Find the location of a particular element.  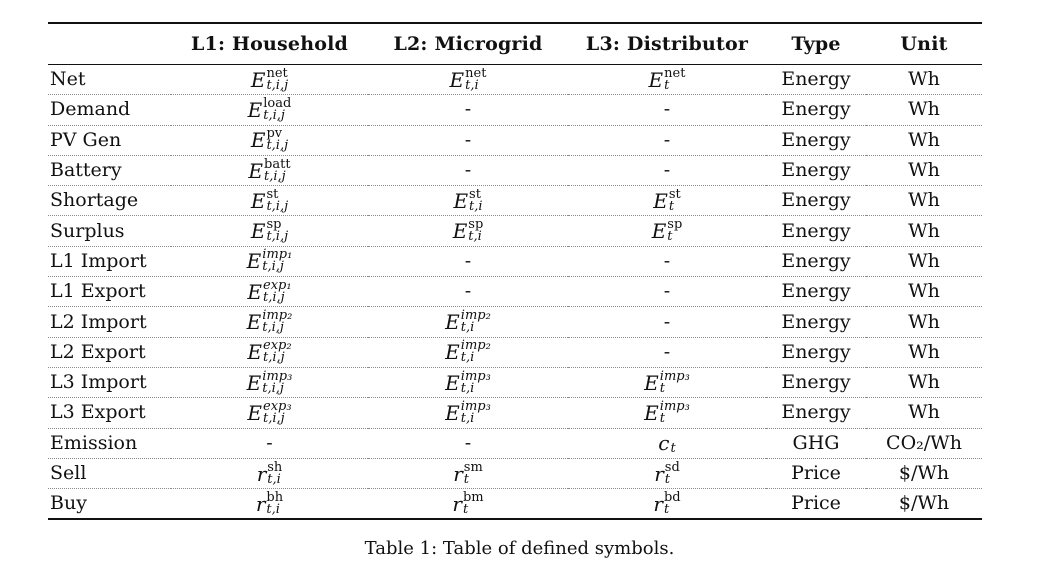

row-label: L1 Import is located at coordinates (109, 262).